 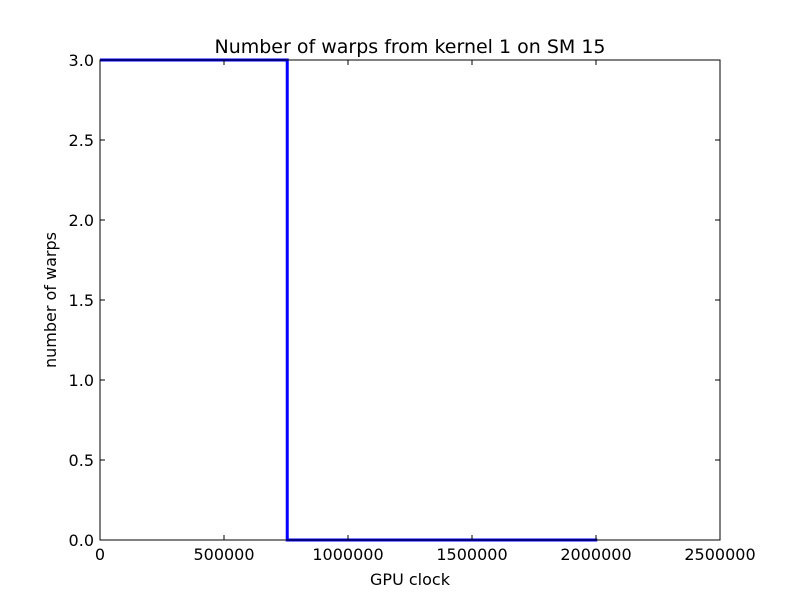 What do you see at coordinates (719, 554) in the screenshot?
I see `x-tick-label: 2500000` at bounding box center [719, 554].